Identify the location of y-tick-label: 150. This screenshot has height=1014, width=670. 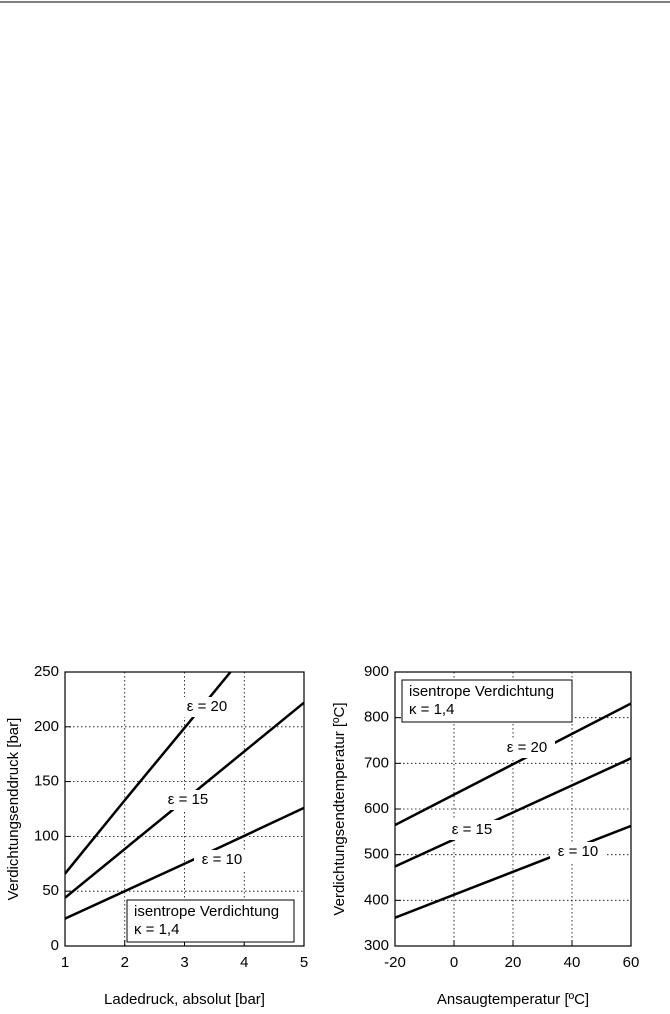
(46, 781).